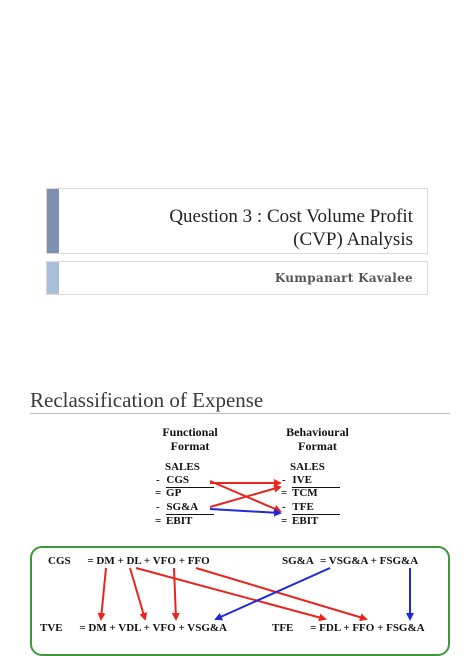  I want to click on functional-header-line1: Functional, so click(190, 432).